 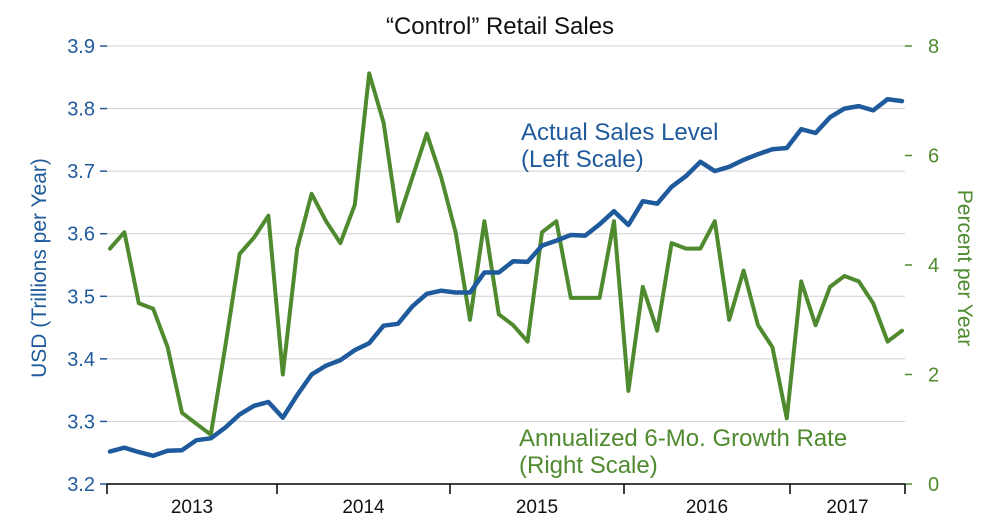 What do you see at coordinates (81, 235) in the screenshot?
I see `left-tick-label: 3.6` at bounding box center [81, 235].